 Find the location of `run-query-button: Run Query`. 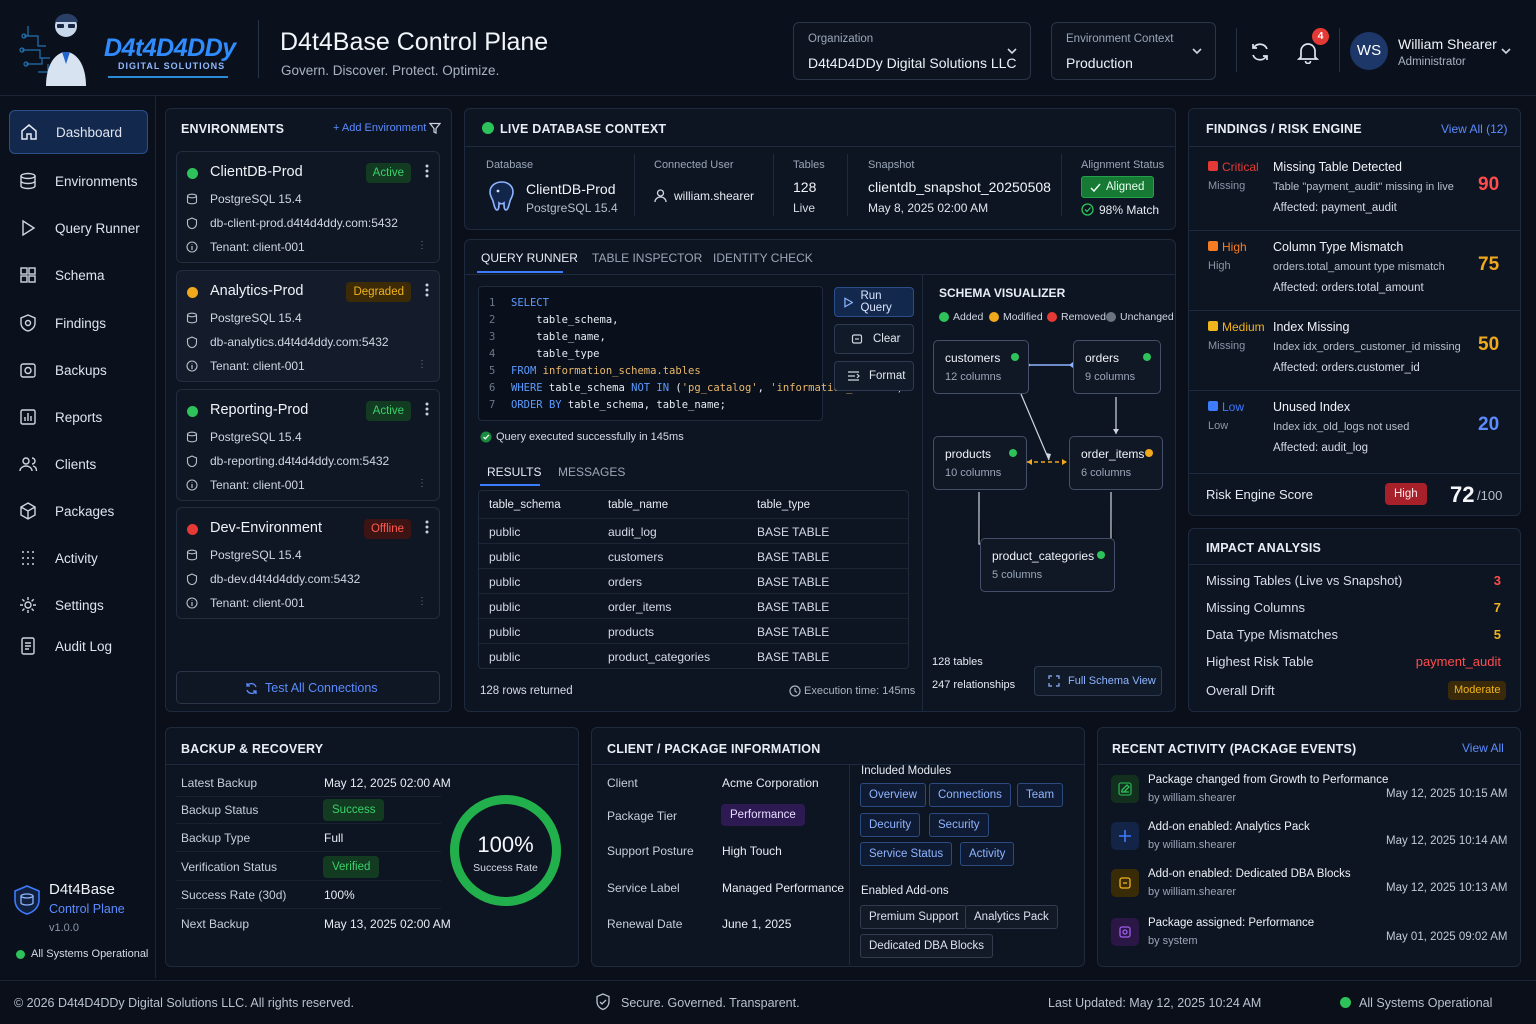

run-query-button: Run Query is located at coordinates (874, 302).